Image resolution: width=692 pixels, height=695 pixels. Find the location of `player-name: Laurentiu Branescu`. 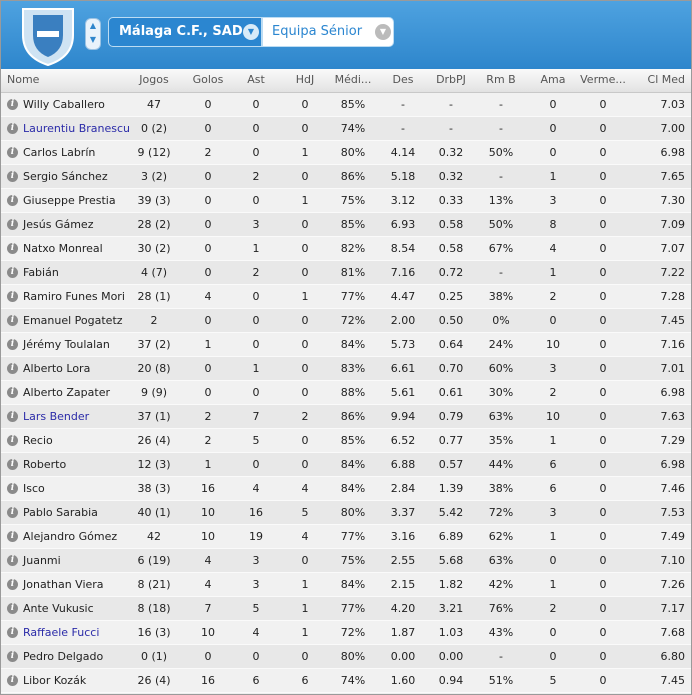

player-name: Laurentiu Branescu is located at coordinates (76, 128).